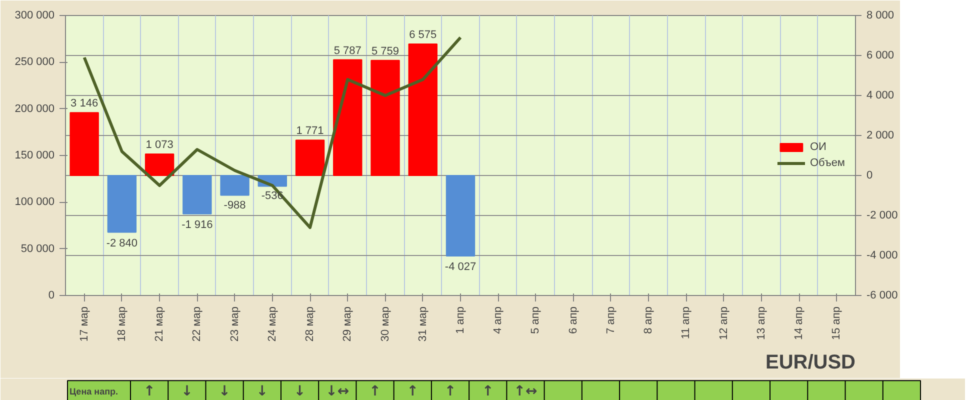  Describe the element at coordinates (498, 320) in the screenshot. I see `x-tick-label: 4 апр` at that location.